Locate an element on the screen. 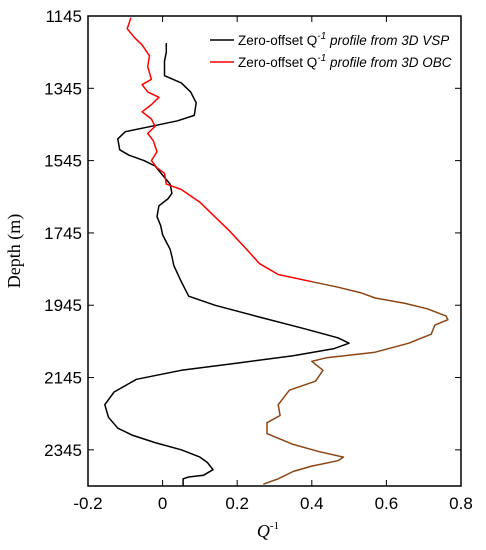  x-axis-title: Q-1 is located at coordinates (268, 530).